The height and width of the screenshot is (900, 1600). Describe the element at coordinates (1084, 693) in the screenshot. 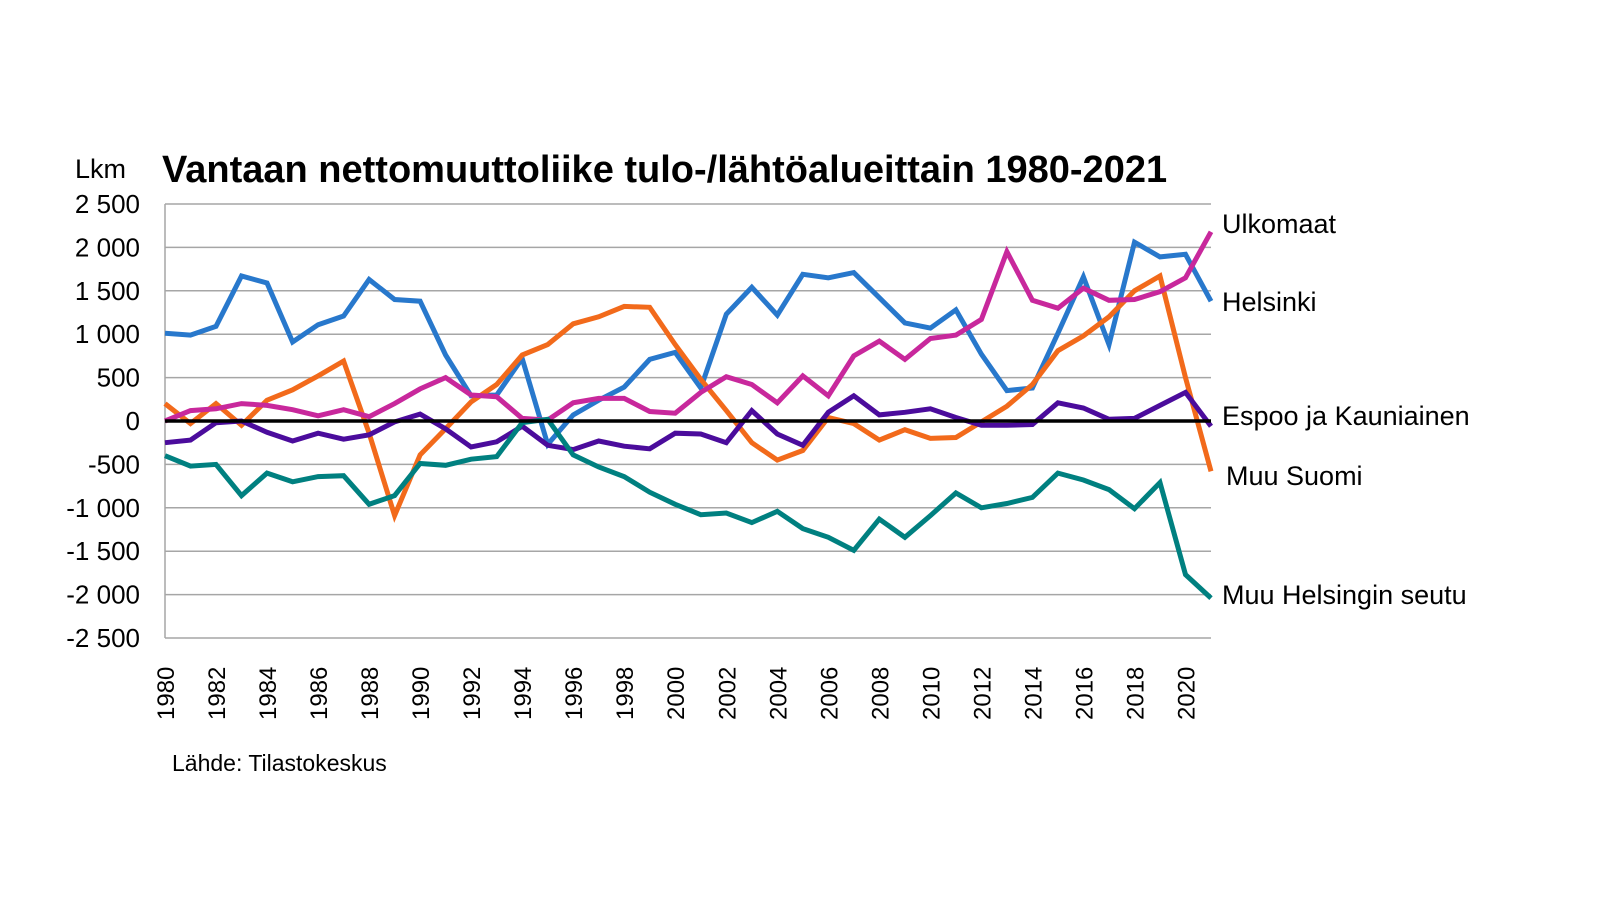

I see `x-tick-label: 2016` at that location.